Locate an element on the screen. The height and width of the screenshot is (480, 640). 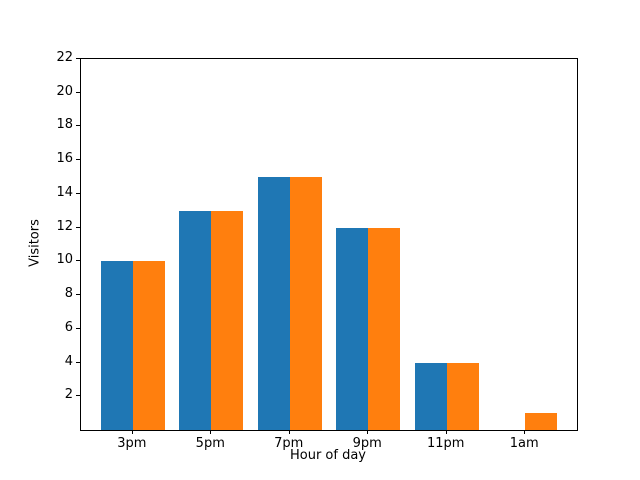
x-tick-label: 5pm is located at coordinates (210, 443).